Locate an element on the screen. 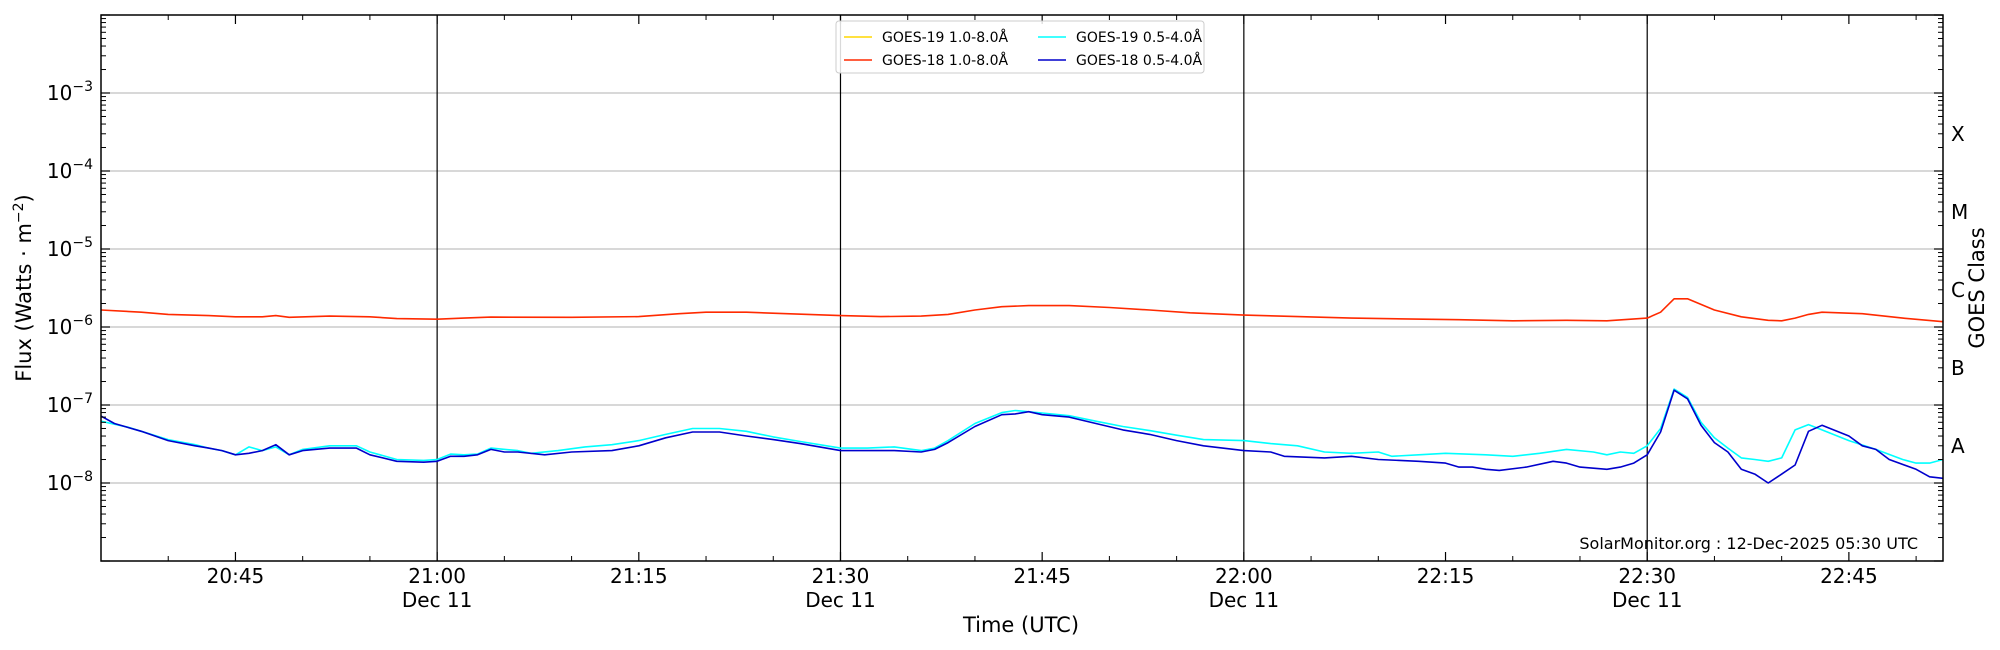  y-tick-label: 10⁻⁶ is located at coordinates (70, 326).